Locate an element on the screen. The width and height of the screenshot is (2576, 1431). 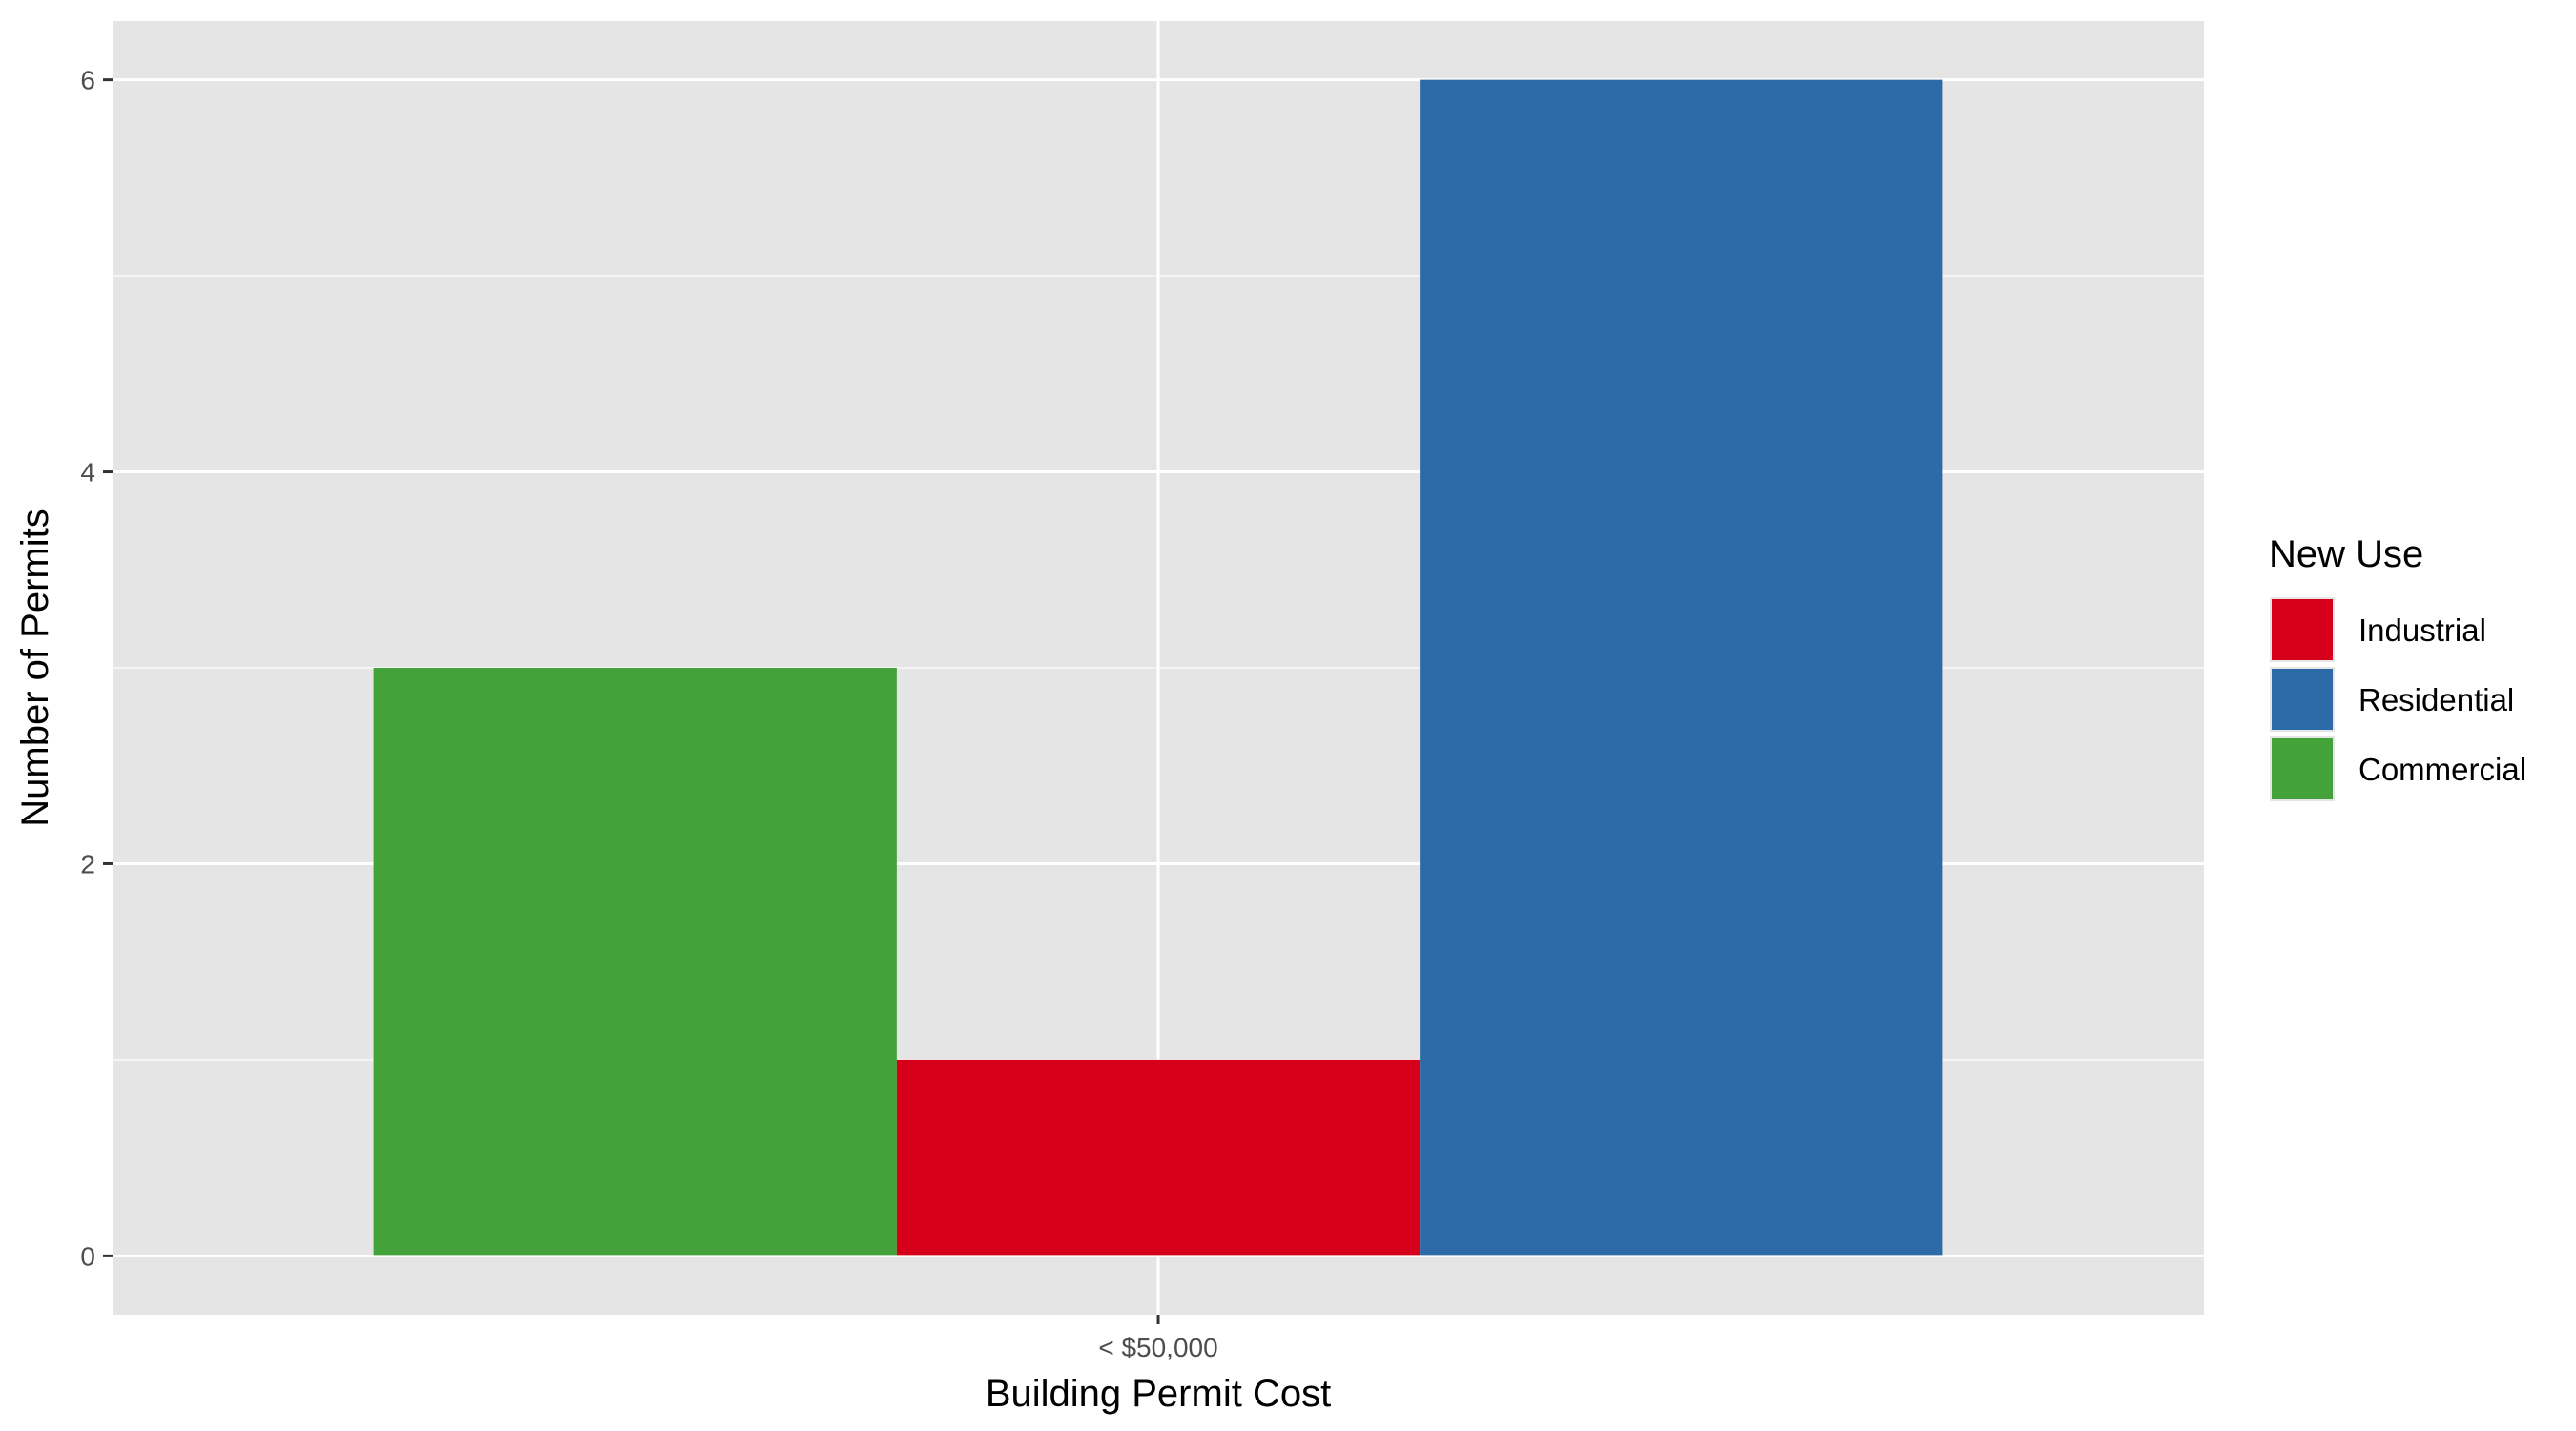
legend-label-residential: Residential is located at coordinates (2436, 699).